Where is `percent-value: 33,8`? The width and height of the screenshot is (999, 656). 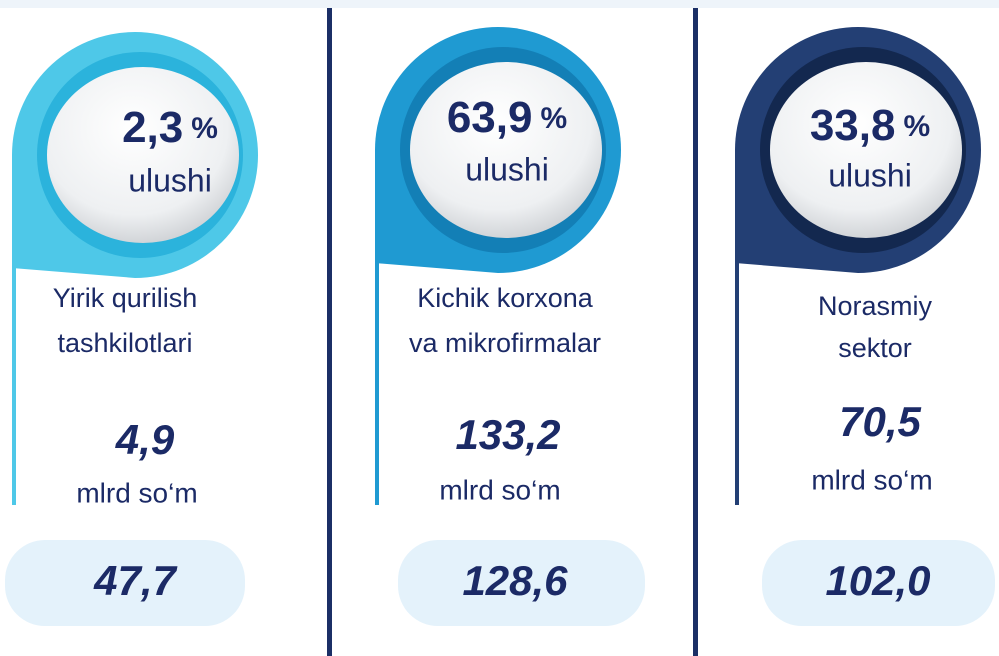 percent-value: 33,8 is located at coordinates (853, 125).